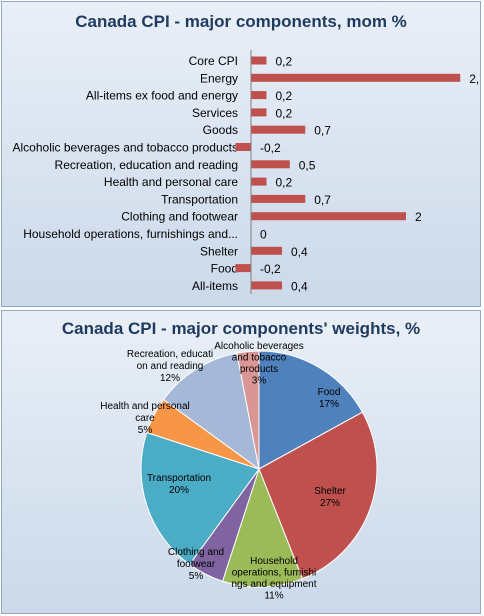  What do you see at coordinates (224, 269) in the screenshot?
I see `category-label: Food` at bounding box center [224, 269].